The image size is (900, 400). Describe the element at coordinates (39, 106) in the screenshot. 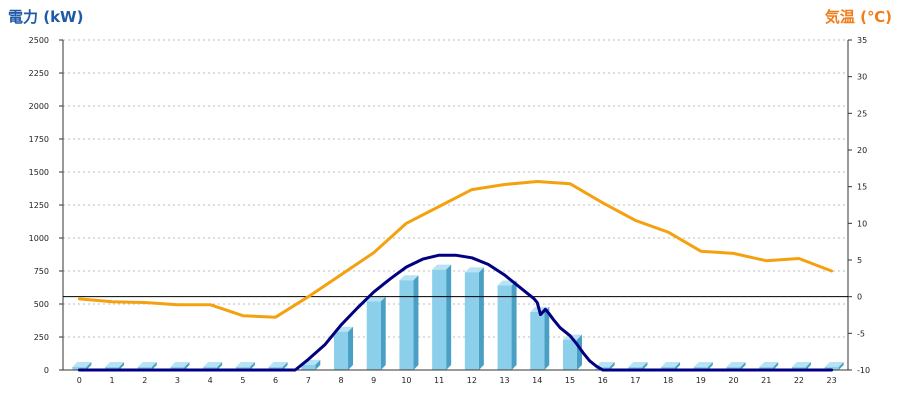

I see `left-tick-label: 2000` at that location.